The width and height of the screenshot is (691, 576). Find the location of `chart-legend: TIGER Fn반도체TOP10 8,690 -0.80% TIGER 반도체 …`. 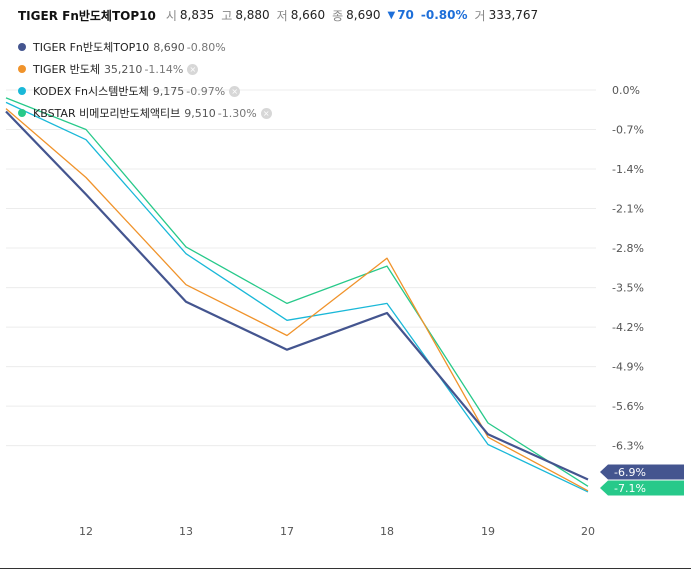

chart-legend: TIGER Fn반도체TOP10 8,690 -0.80% TIGER 반도체 … is located at coordinates (145, 80).